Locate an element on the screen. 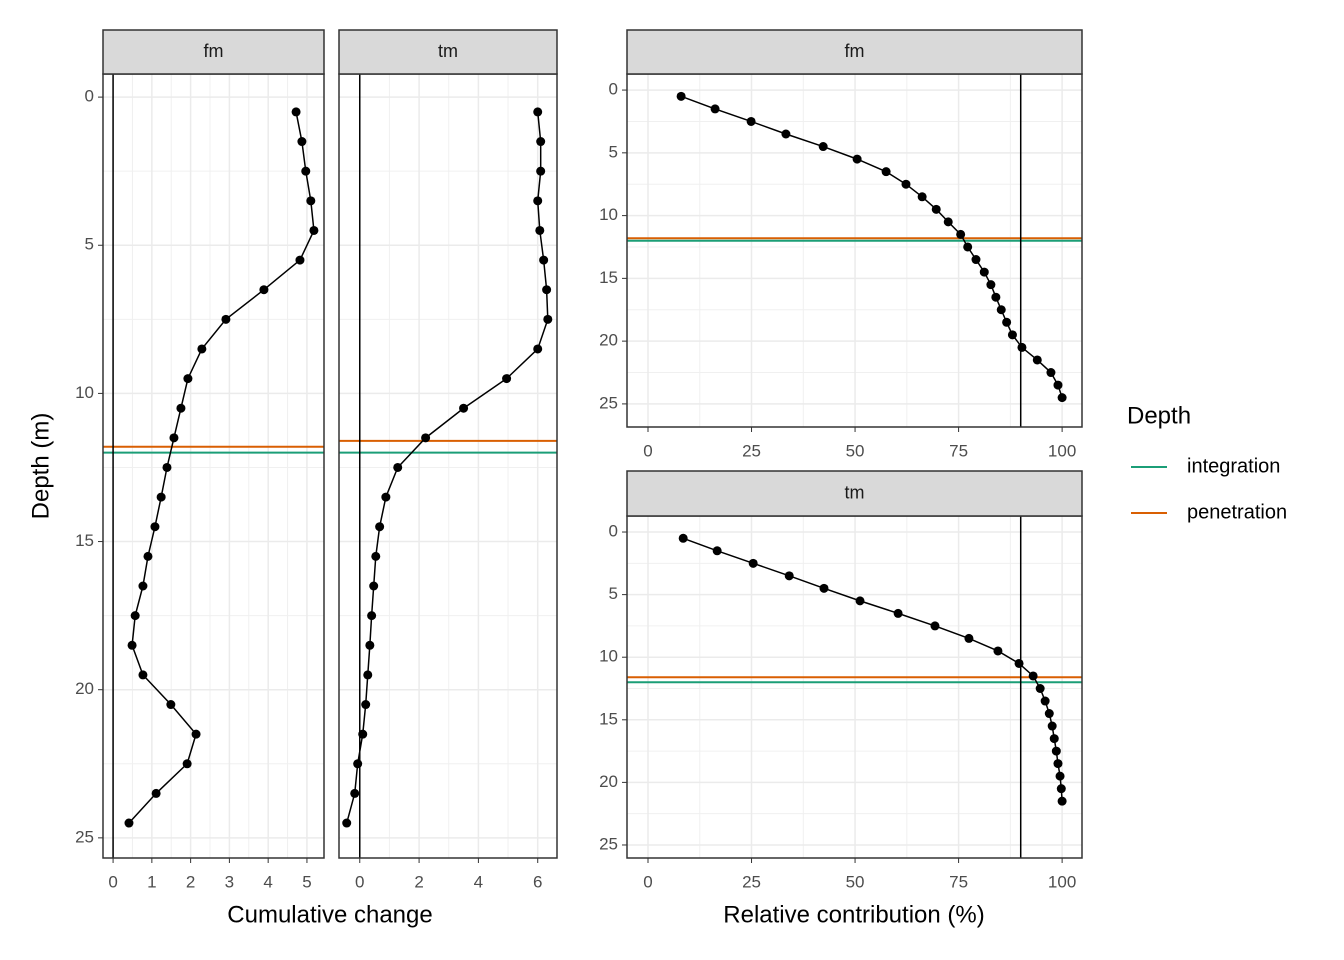 The height and width of the screenshot is (960, 1344). data-line is located at coordinates (872, 669).